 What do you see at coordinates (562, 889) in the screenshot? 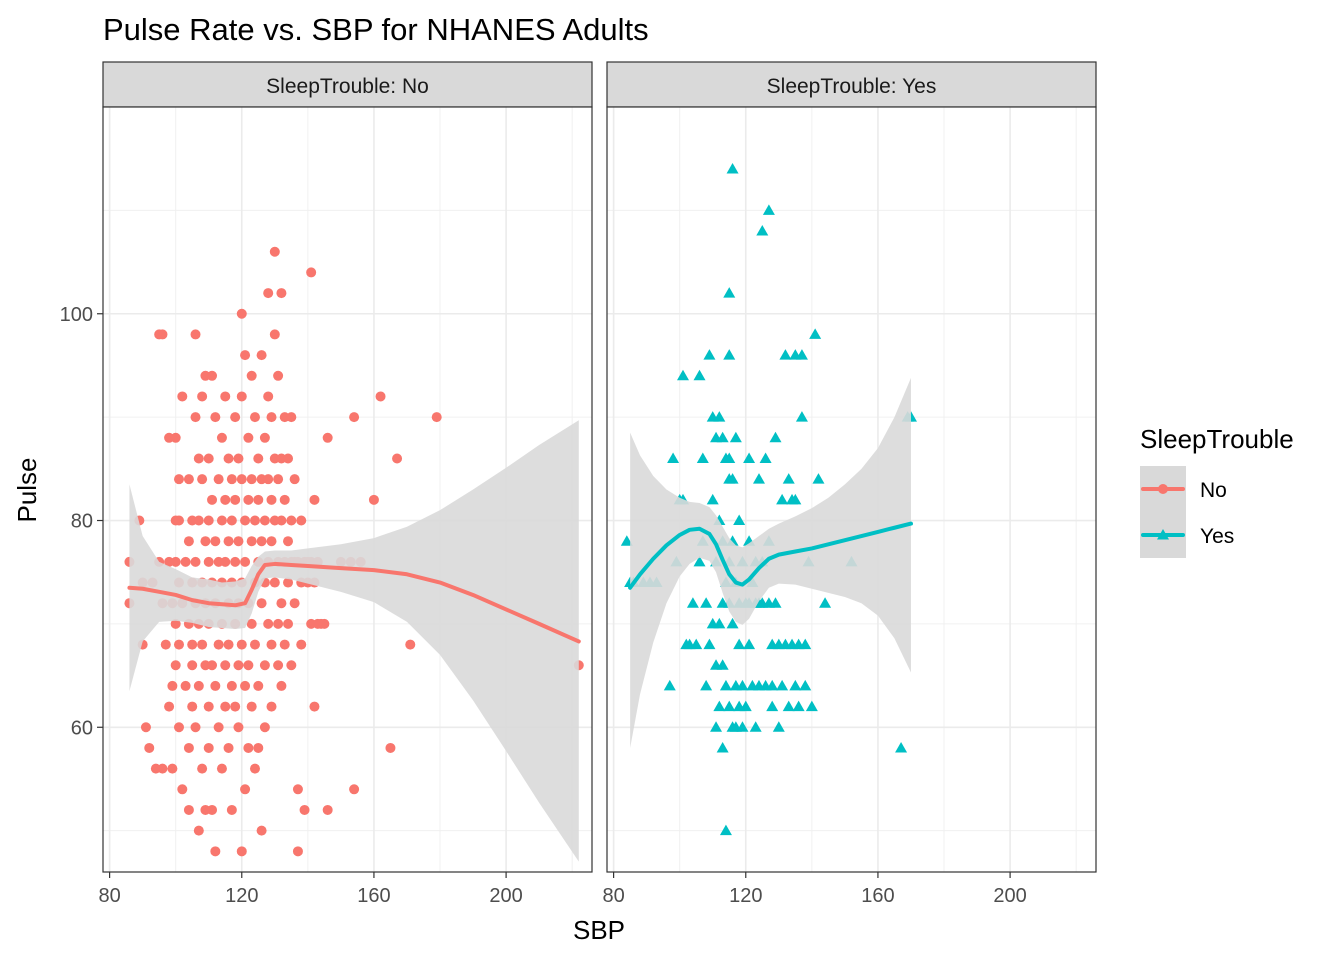
I see `x-axis: 80 120 160 200 80 120 160 200` at bounding box center [562, 889].